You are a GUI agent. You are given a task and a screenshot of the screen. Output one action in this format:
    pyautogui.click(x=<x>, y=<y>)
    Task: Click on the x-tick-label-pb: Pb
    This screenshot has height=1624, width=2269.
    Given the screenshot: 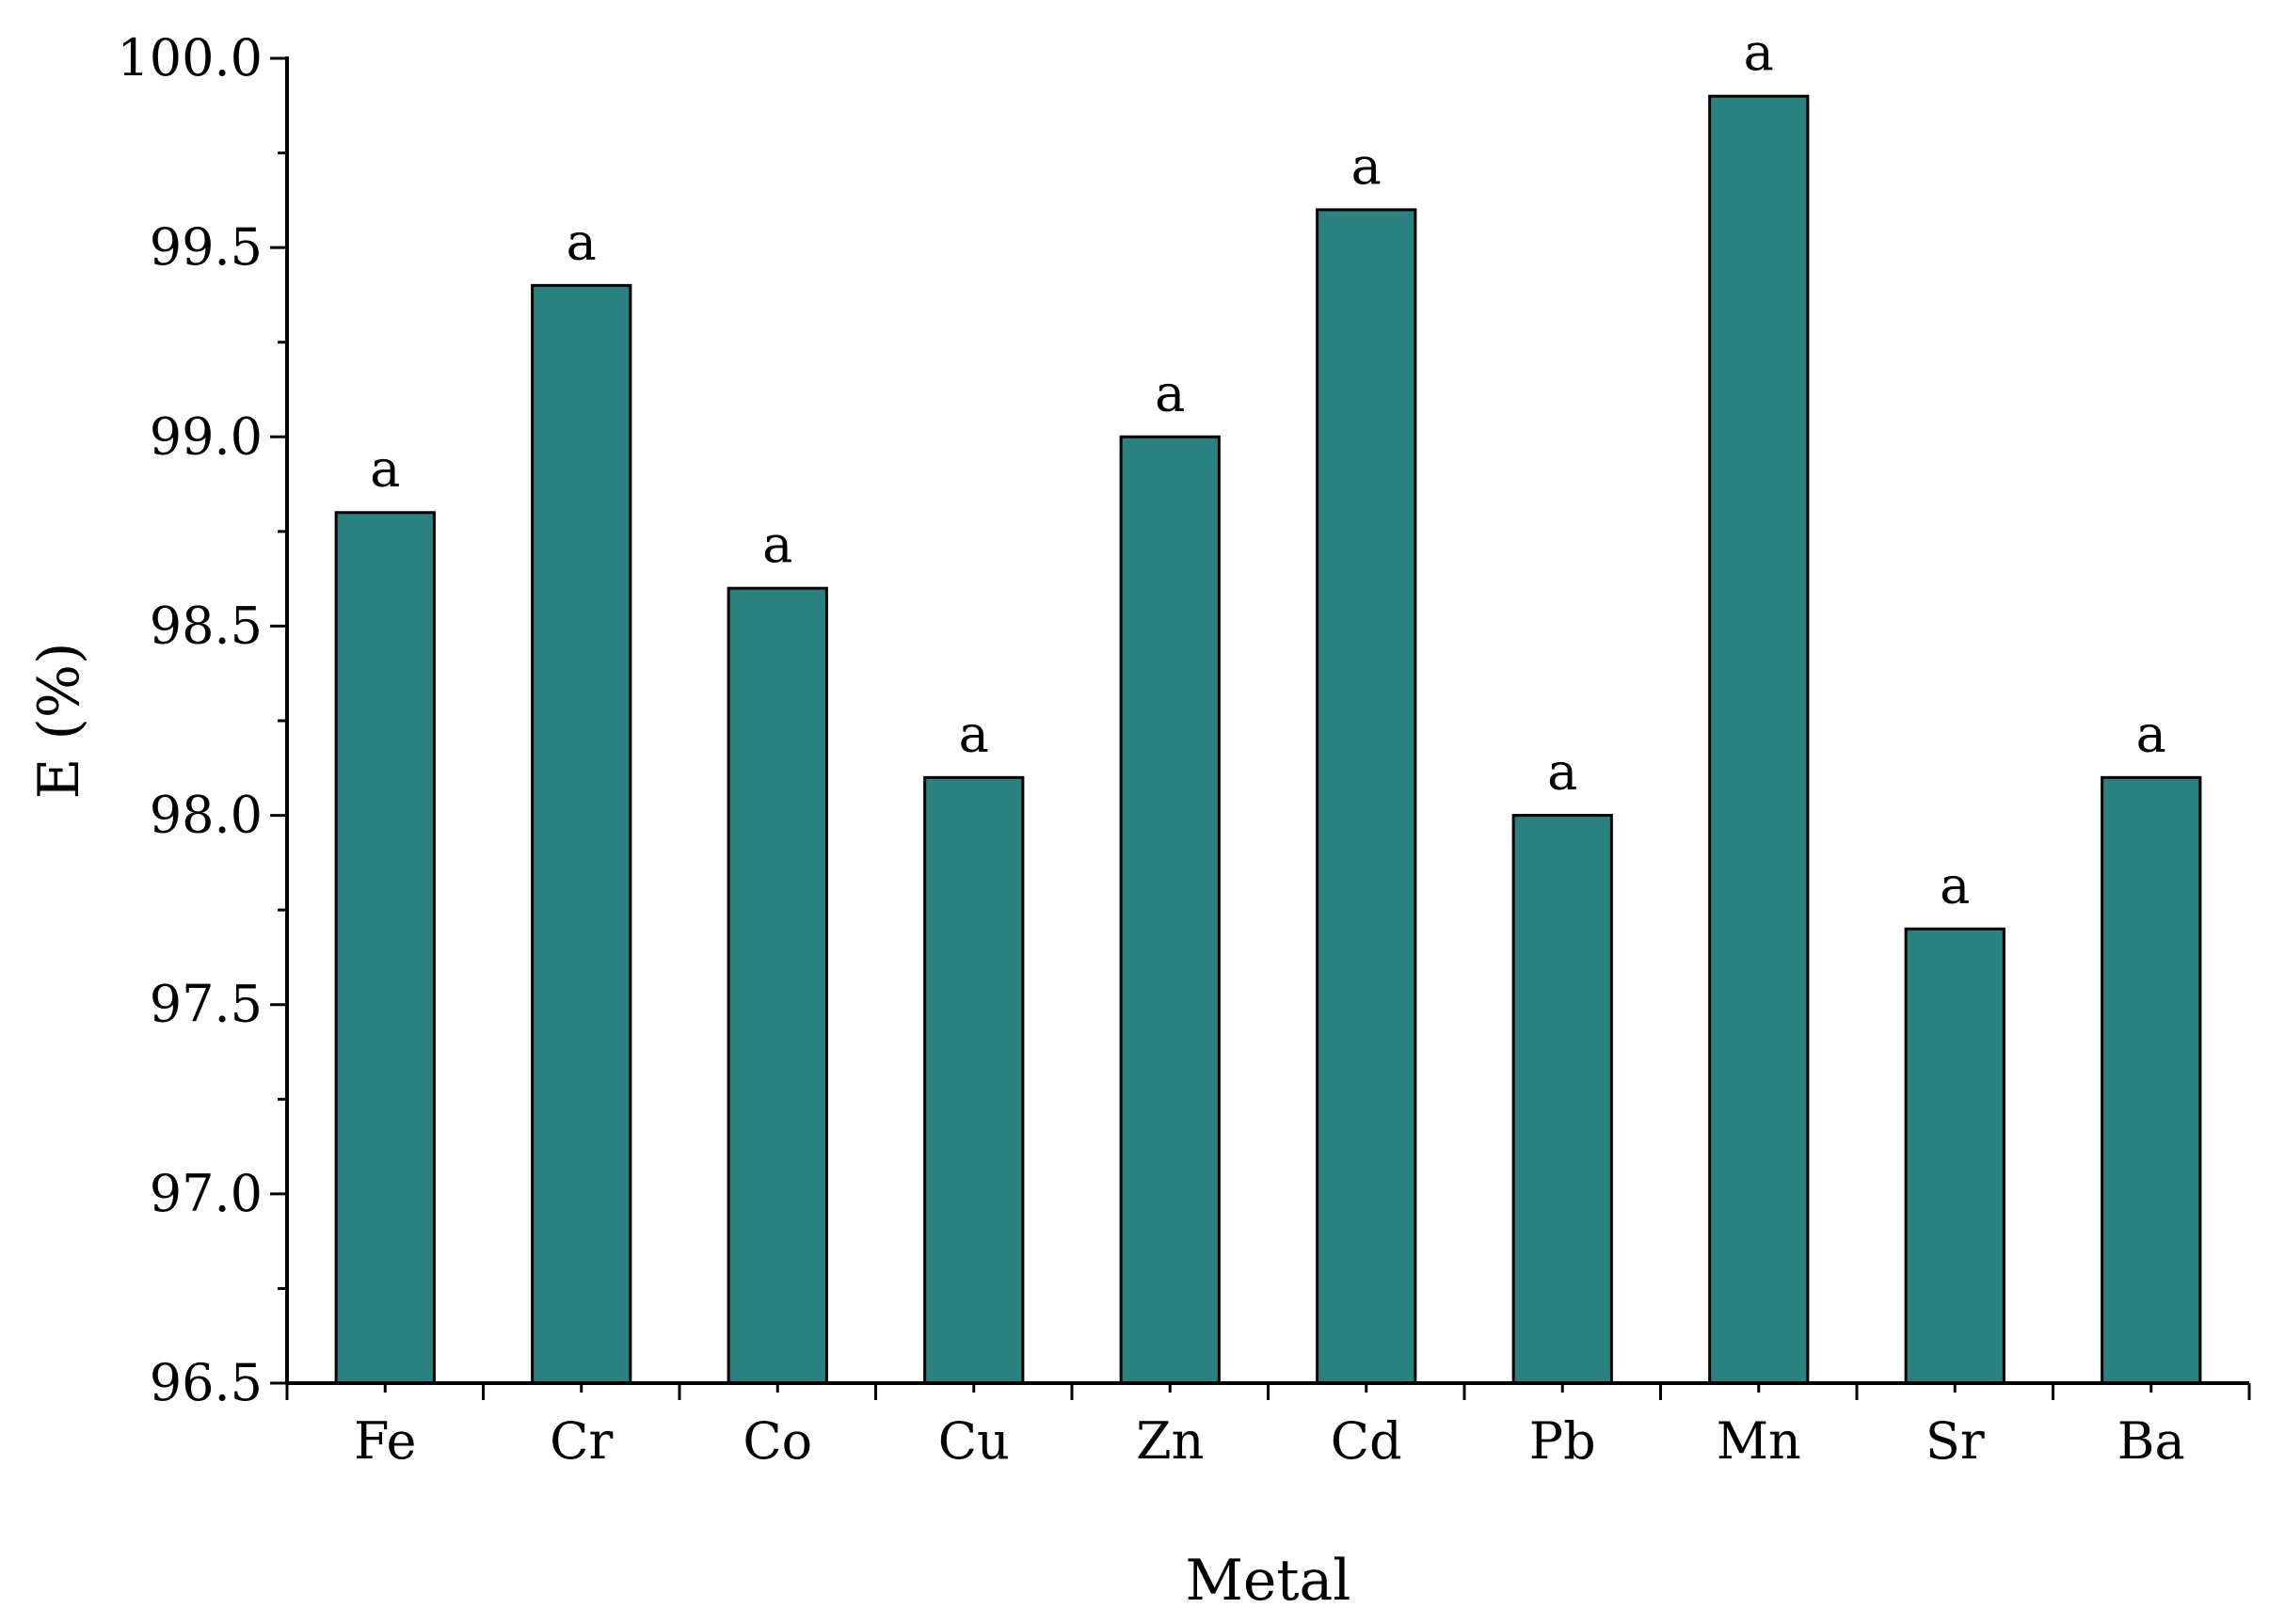 What is the action you would take?
    pyautogui.click(x=1562, y=1441)
    